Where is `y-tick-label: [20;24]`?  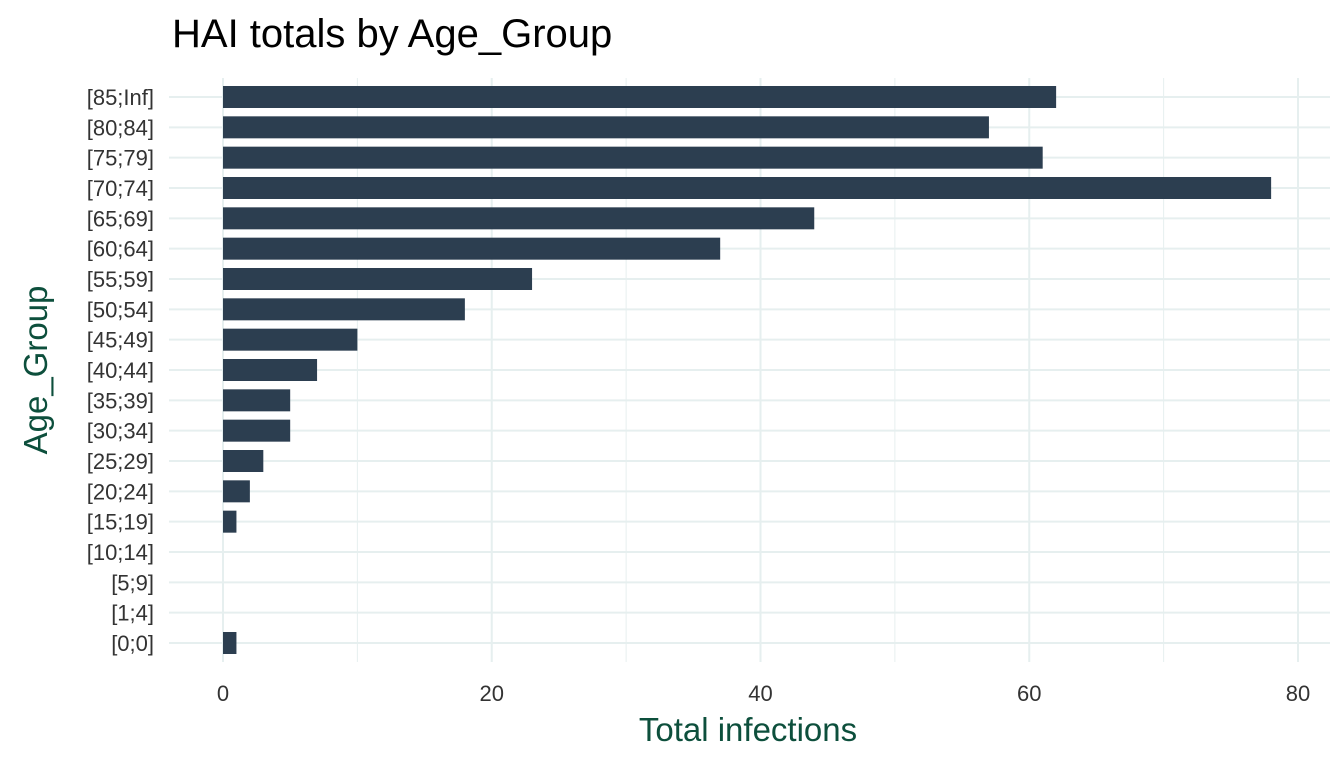 y-tick-label: [20;24] is located at coordinates (120, 491).